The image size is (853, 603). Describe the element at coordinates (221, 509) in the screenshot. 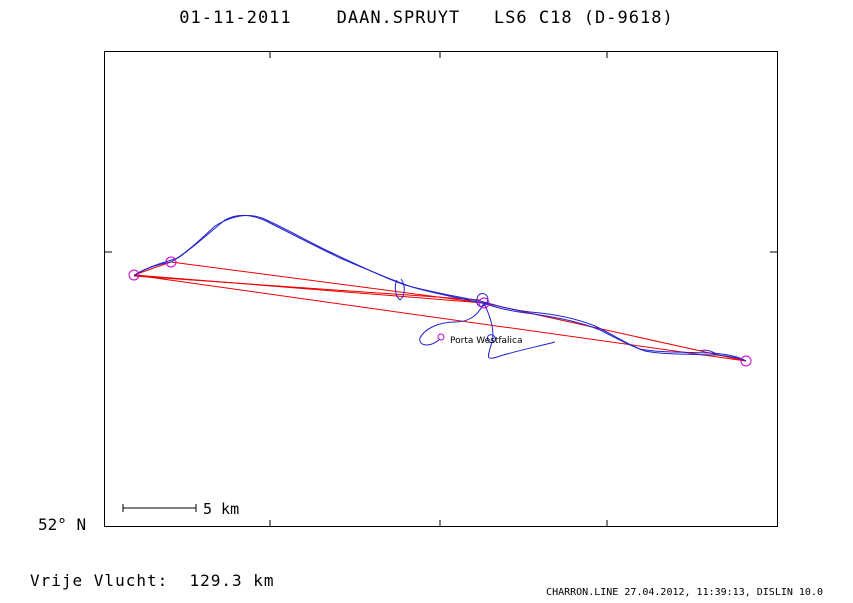

I see `scale-bar-label: 5 km` at that location.